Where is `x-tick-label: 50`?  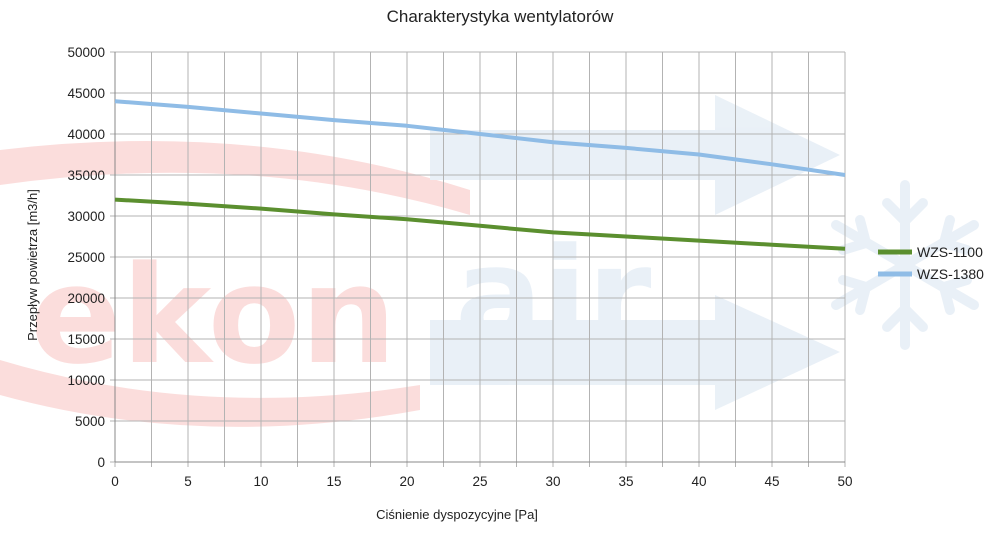
x-tick-label: 50 is located at coordinates (844, 481).